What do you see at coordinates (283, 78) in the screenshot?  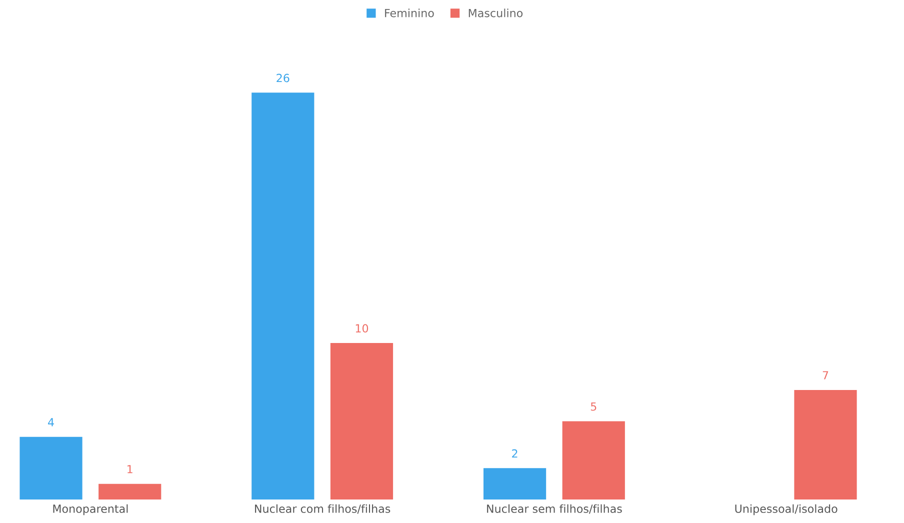 I see `data-label: 26` at bounding box center [283, 78].